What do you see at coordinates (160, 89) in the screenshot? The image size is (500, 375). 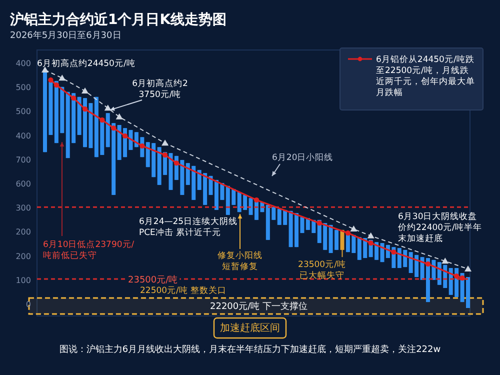 I see `annotation: 6月初高点约23750元/吨` at bounding box center [160, 89].